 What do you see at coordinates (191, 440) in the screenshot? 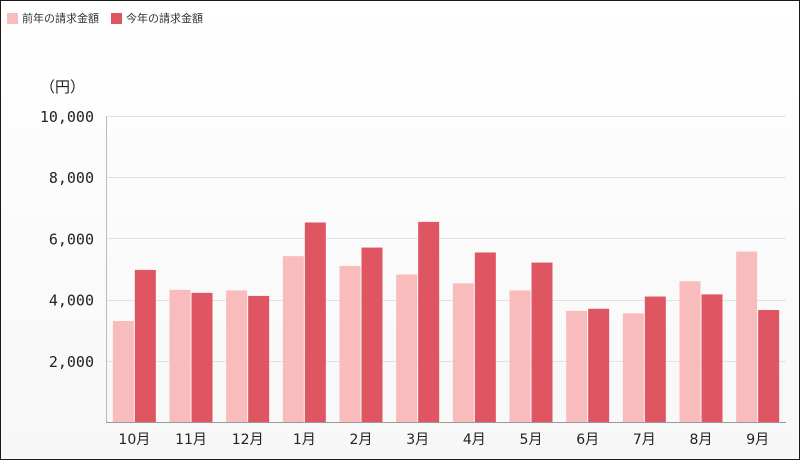
I see `x-tick-label: 11月` at bounding box center [191, 440].